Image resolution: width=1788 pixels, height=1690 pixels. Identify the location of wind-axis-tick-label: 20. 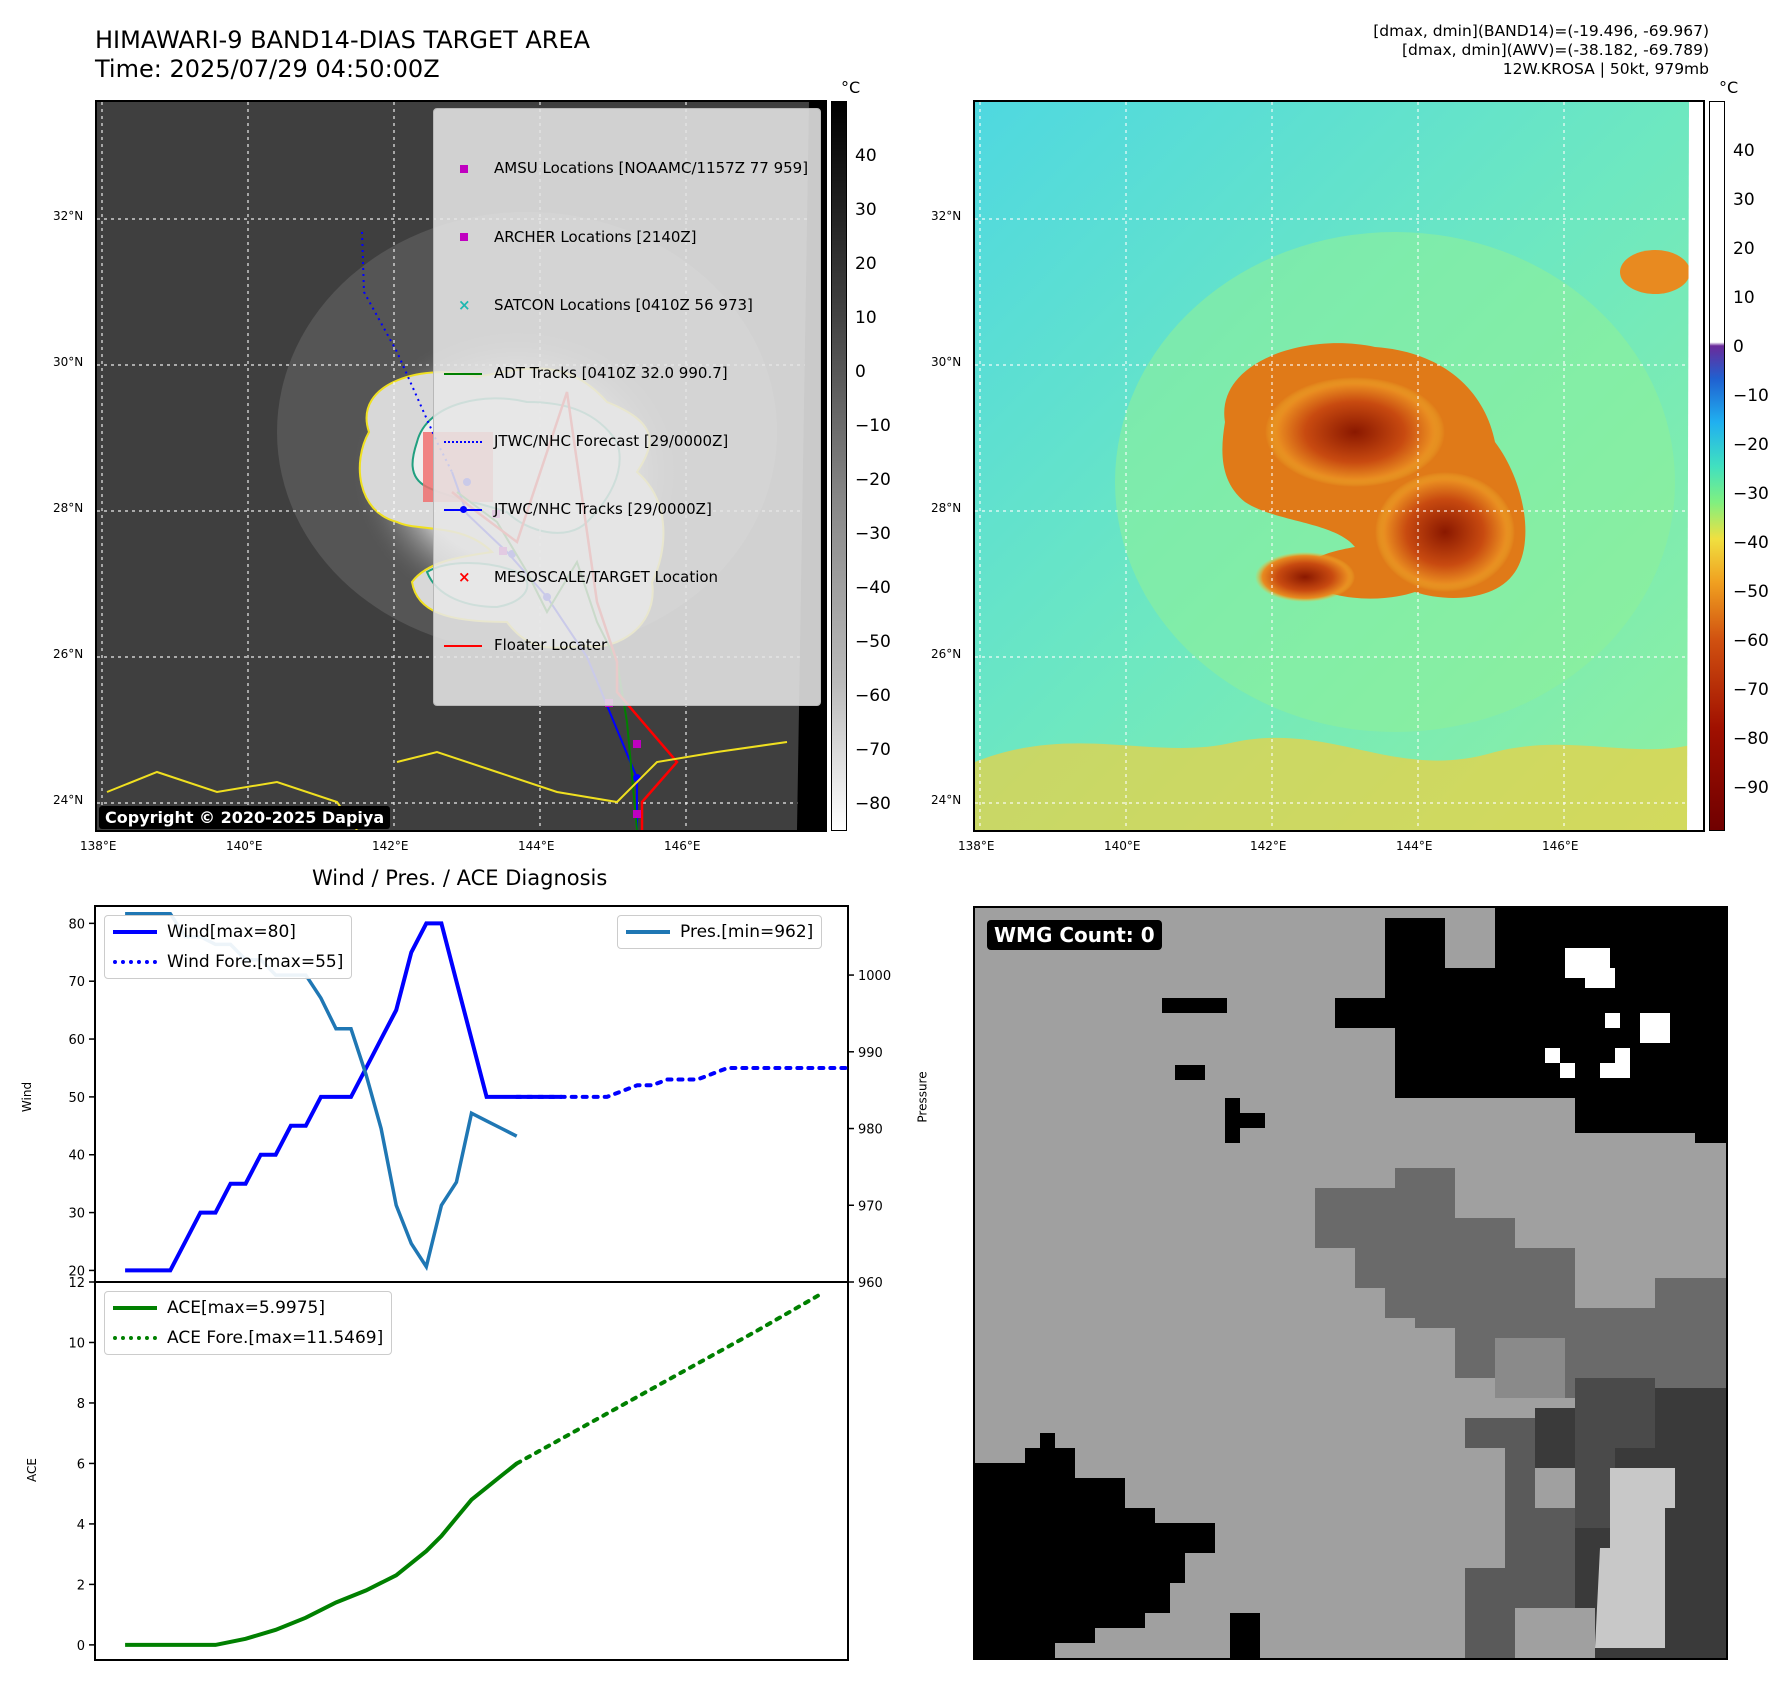
(76, 1271).